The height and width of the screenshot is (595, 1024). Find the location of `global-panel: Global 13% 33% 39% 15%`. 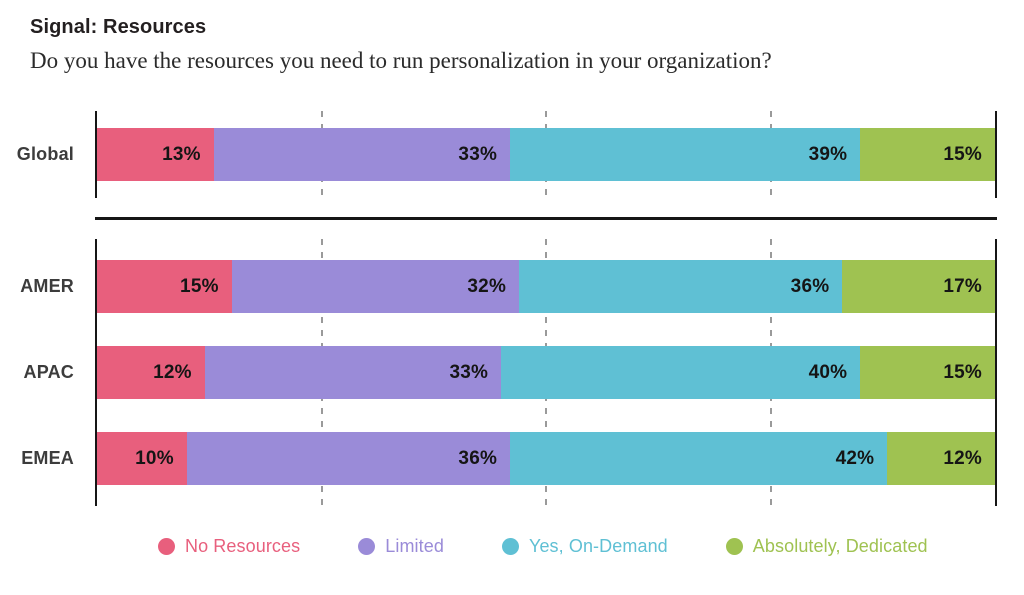

global-panel: Global 13% 33% 39% 15% is located at coordinates (507, 154).